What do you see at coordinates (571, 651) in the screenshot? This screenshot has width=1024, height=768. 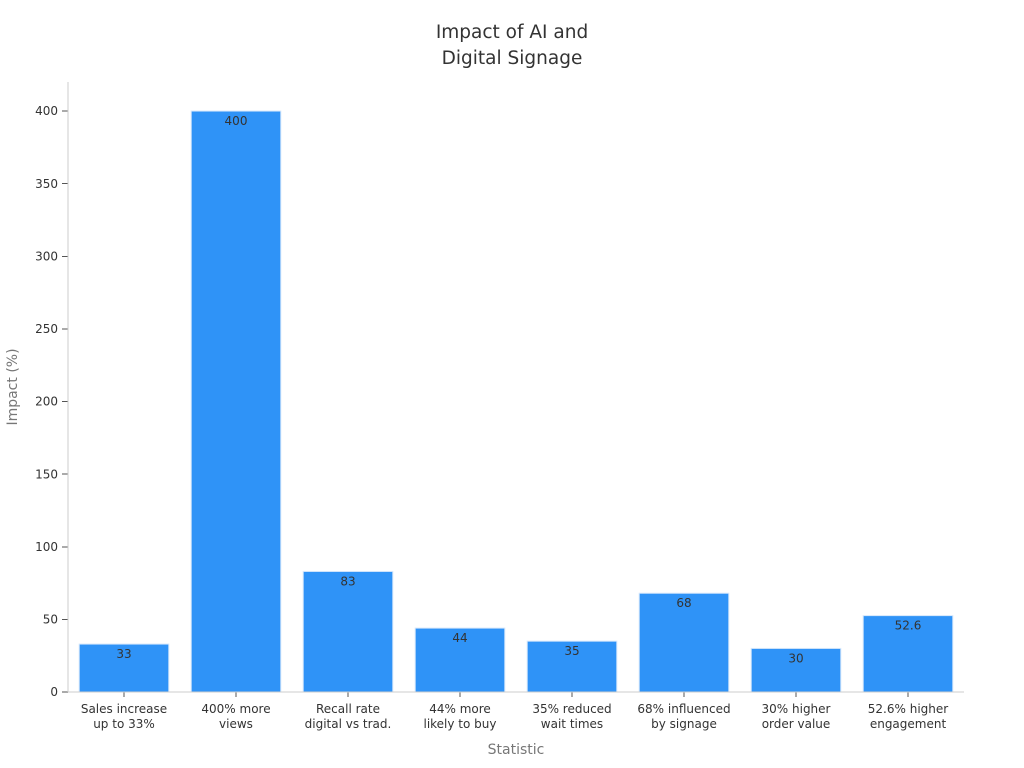 I see `bar-value-label: 35` at bounding box center [571, 651].